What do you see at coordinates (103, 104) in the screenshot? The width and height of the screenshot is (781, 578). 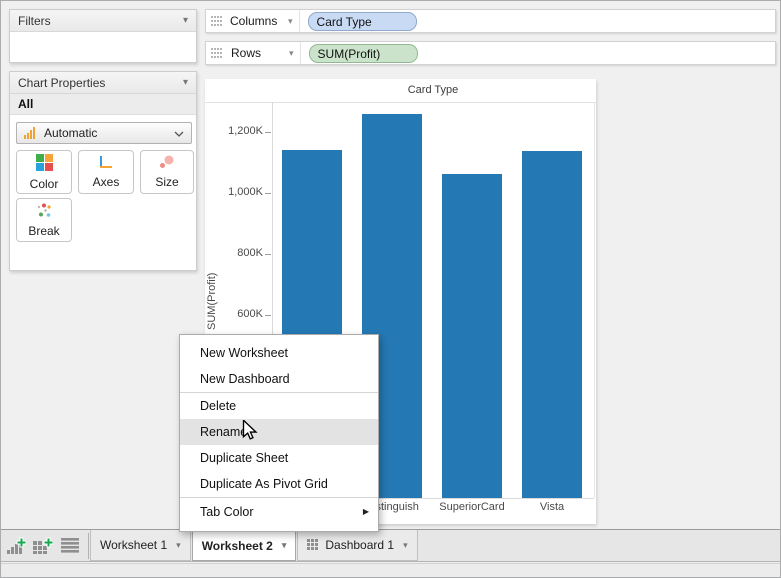 I see `scope-all-label: All` at bounding box center [103, 104].